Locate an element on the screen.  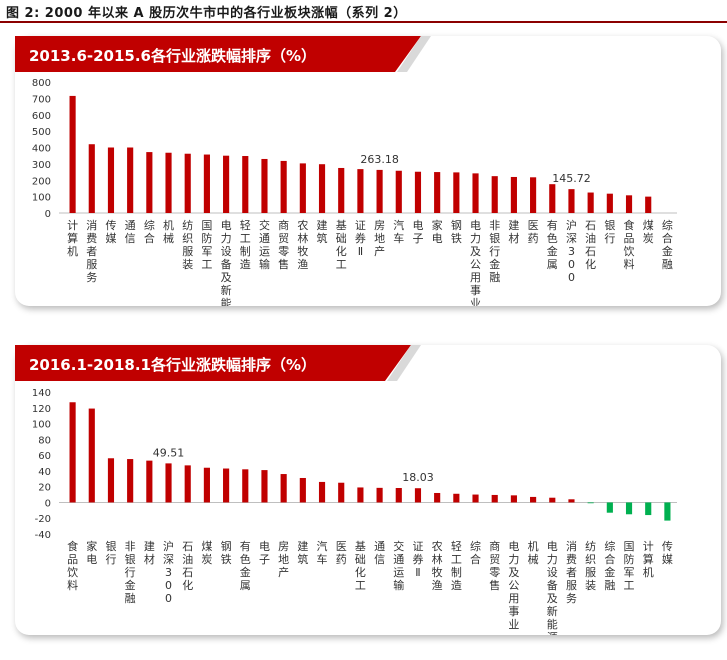
chart-1-xtick-3: 通信 is located at coordinates (130, 232).